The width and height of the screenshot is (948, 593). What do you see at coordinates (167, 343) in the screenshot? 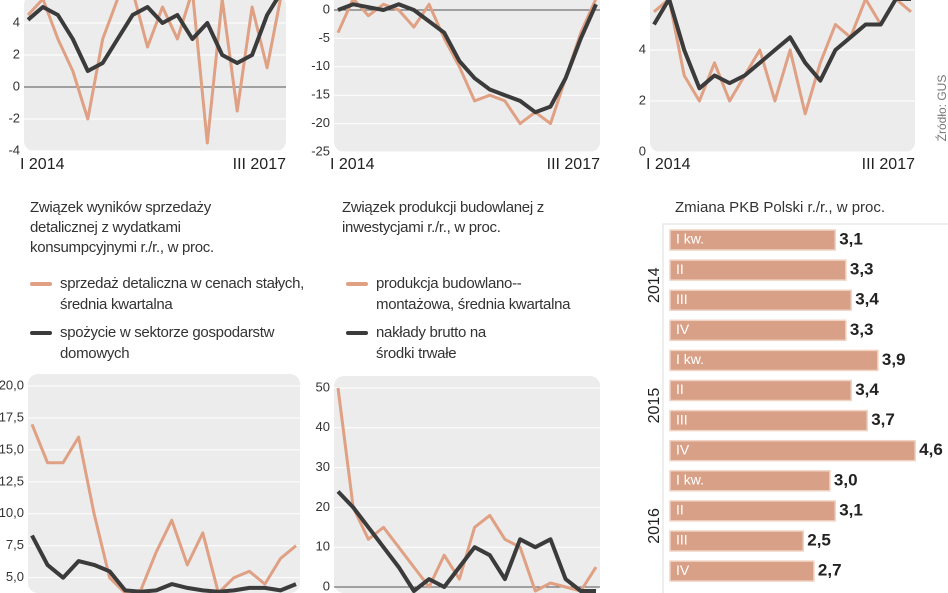
I see `legend-label: spożycie w sektorze gospodarstw domowych` at bounding box center [167, 343].